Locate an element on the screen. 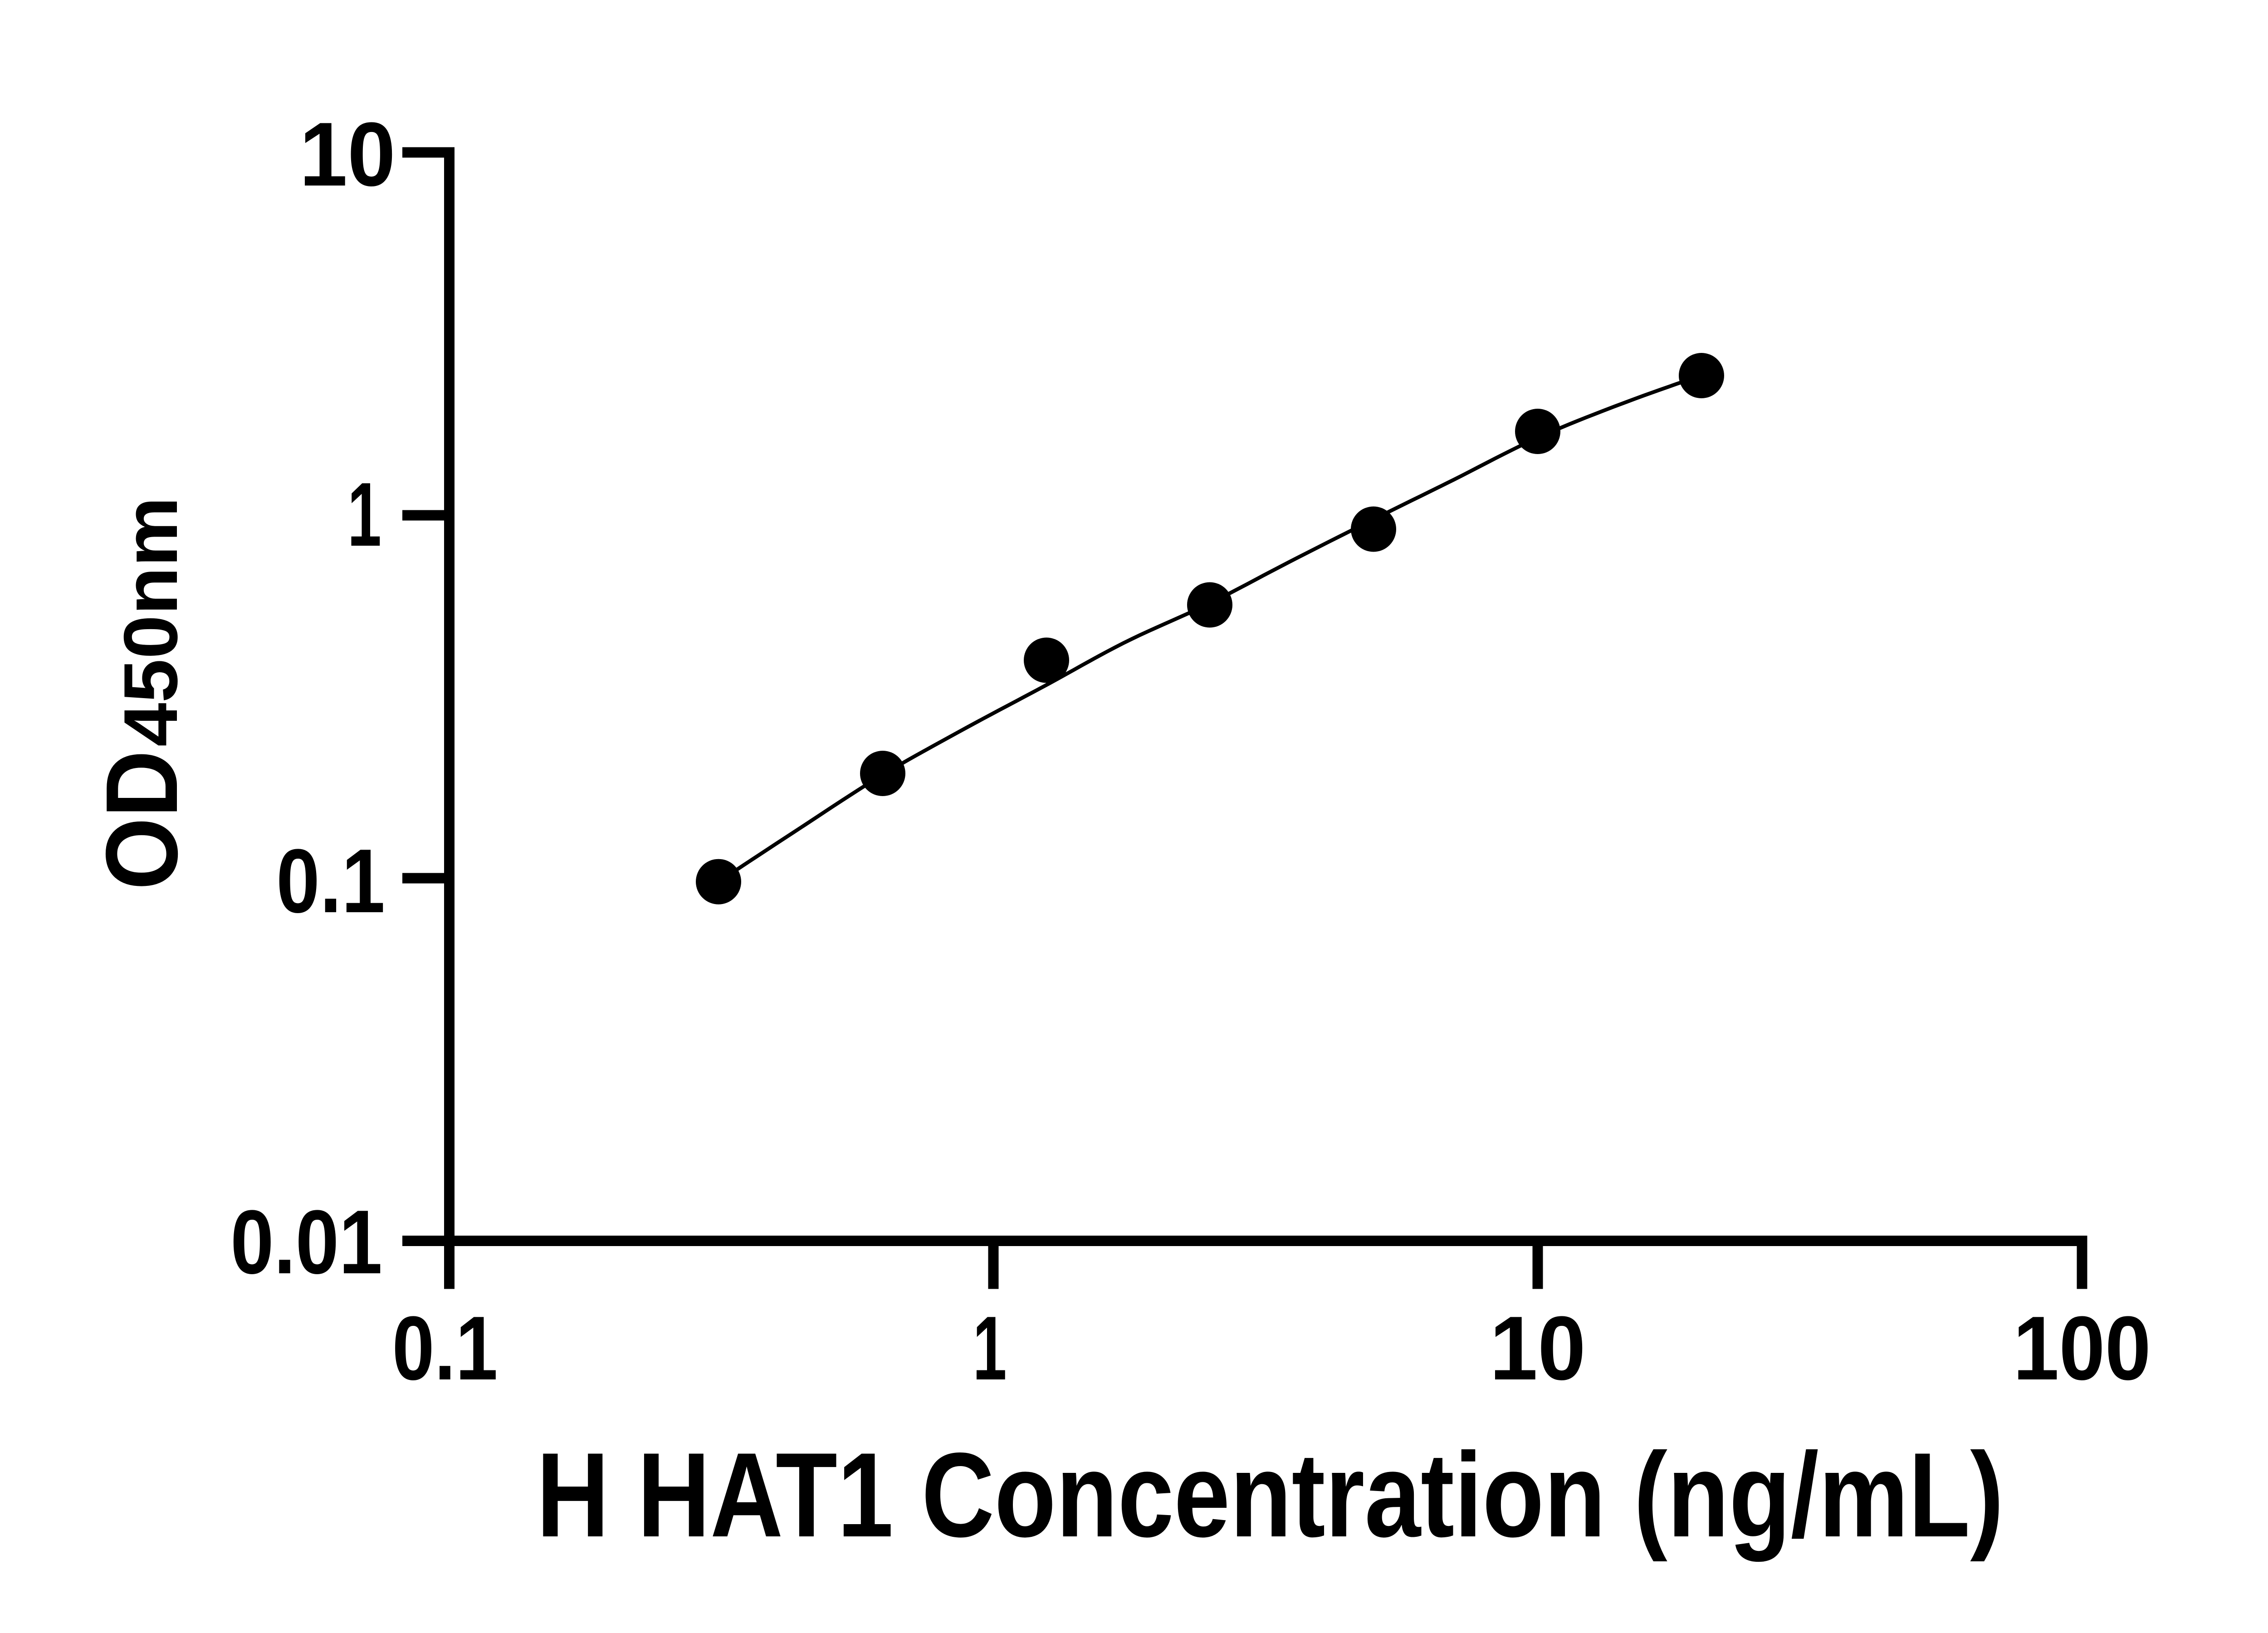  svg-text: 450nm is located at coordinates (150, 622).